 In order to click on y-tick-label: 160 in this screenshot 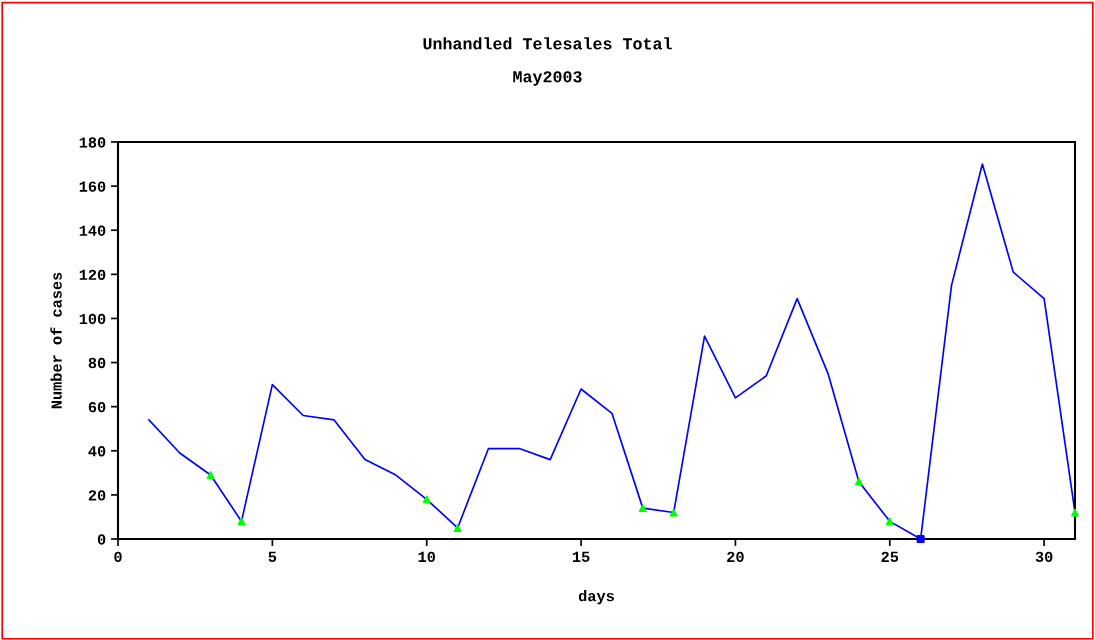, I will do `click(92, 186)`.